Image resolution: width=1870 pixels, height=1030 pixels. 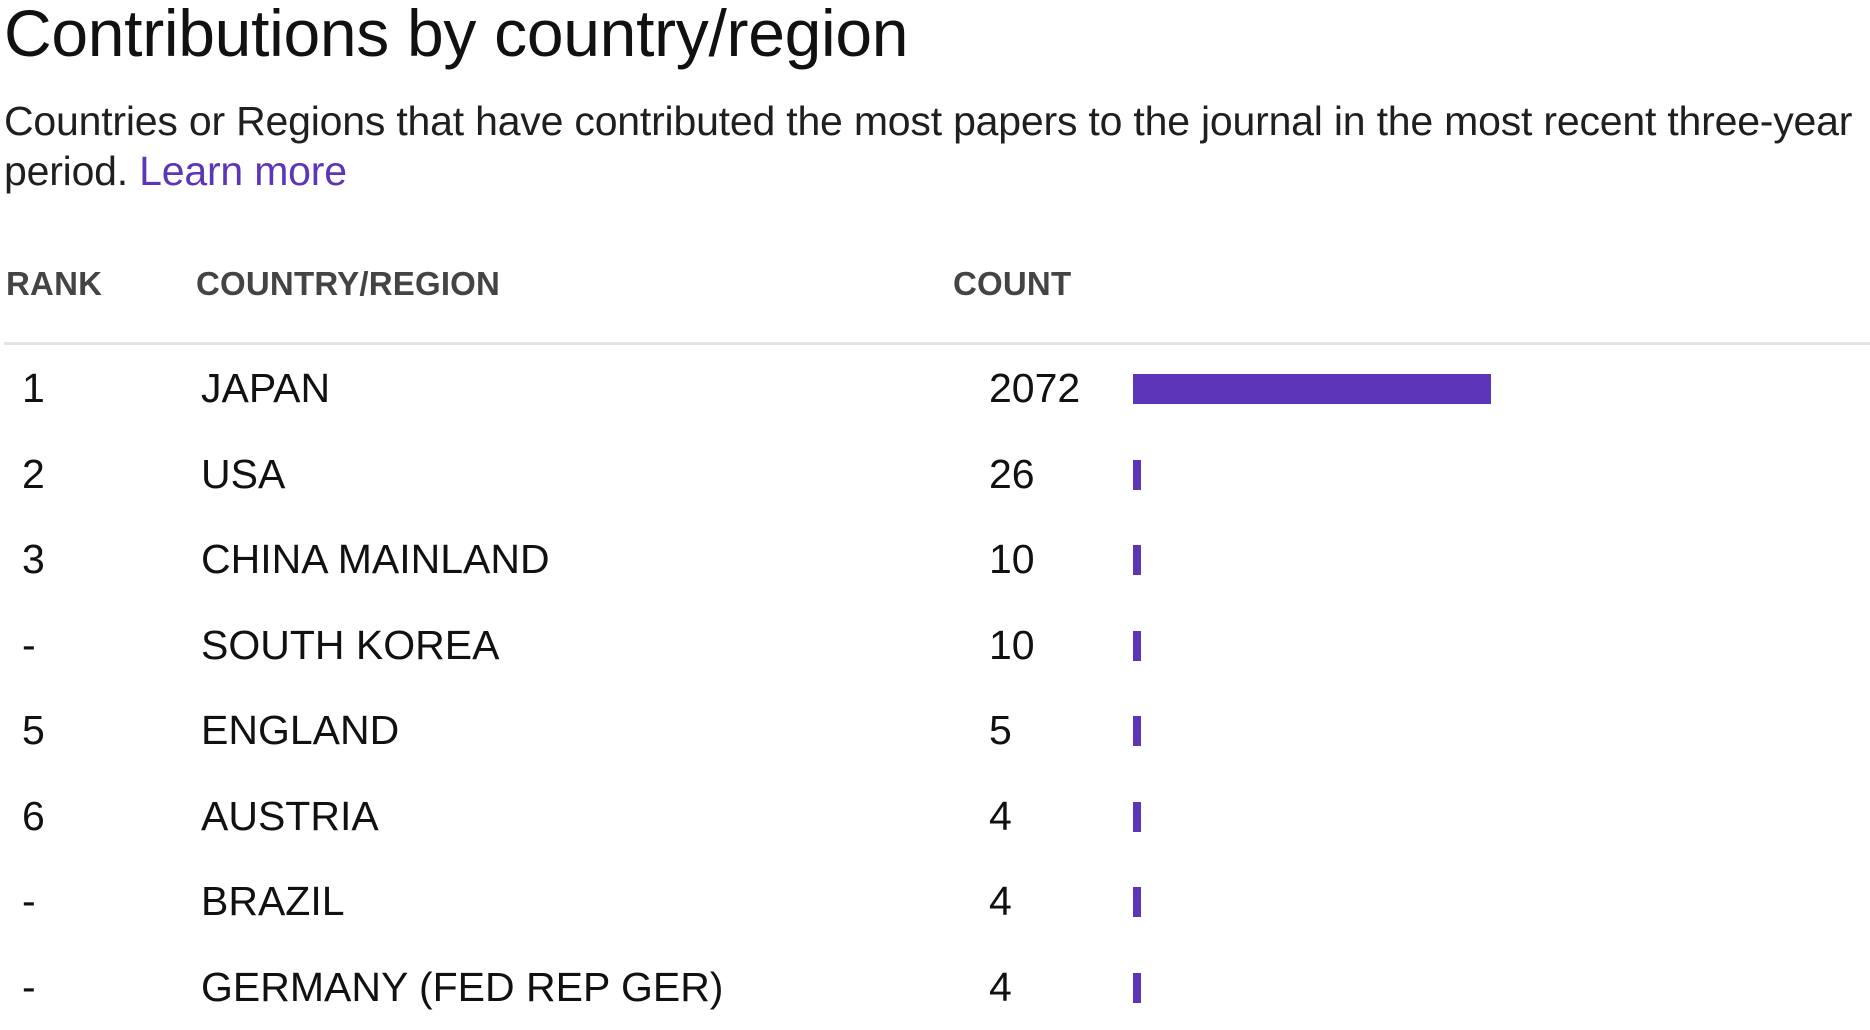 I want to click on header-divider, so click(x=937, y=343).